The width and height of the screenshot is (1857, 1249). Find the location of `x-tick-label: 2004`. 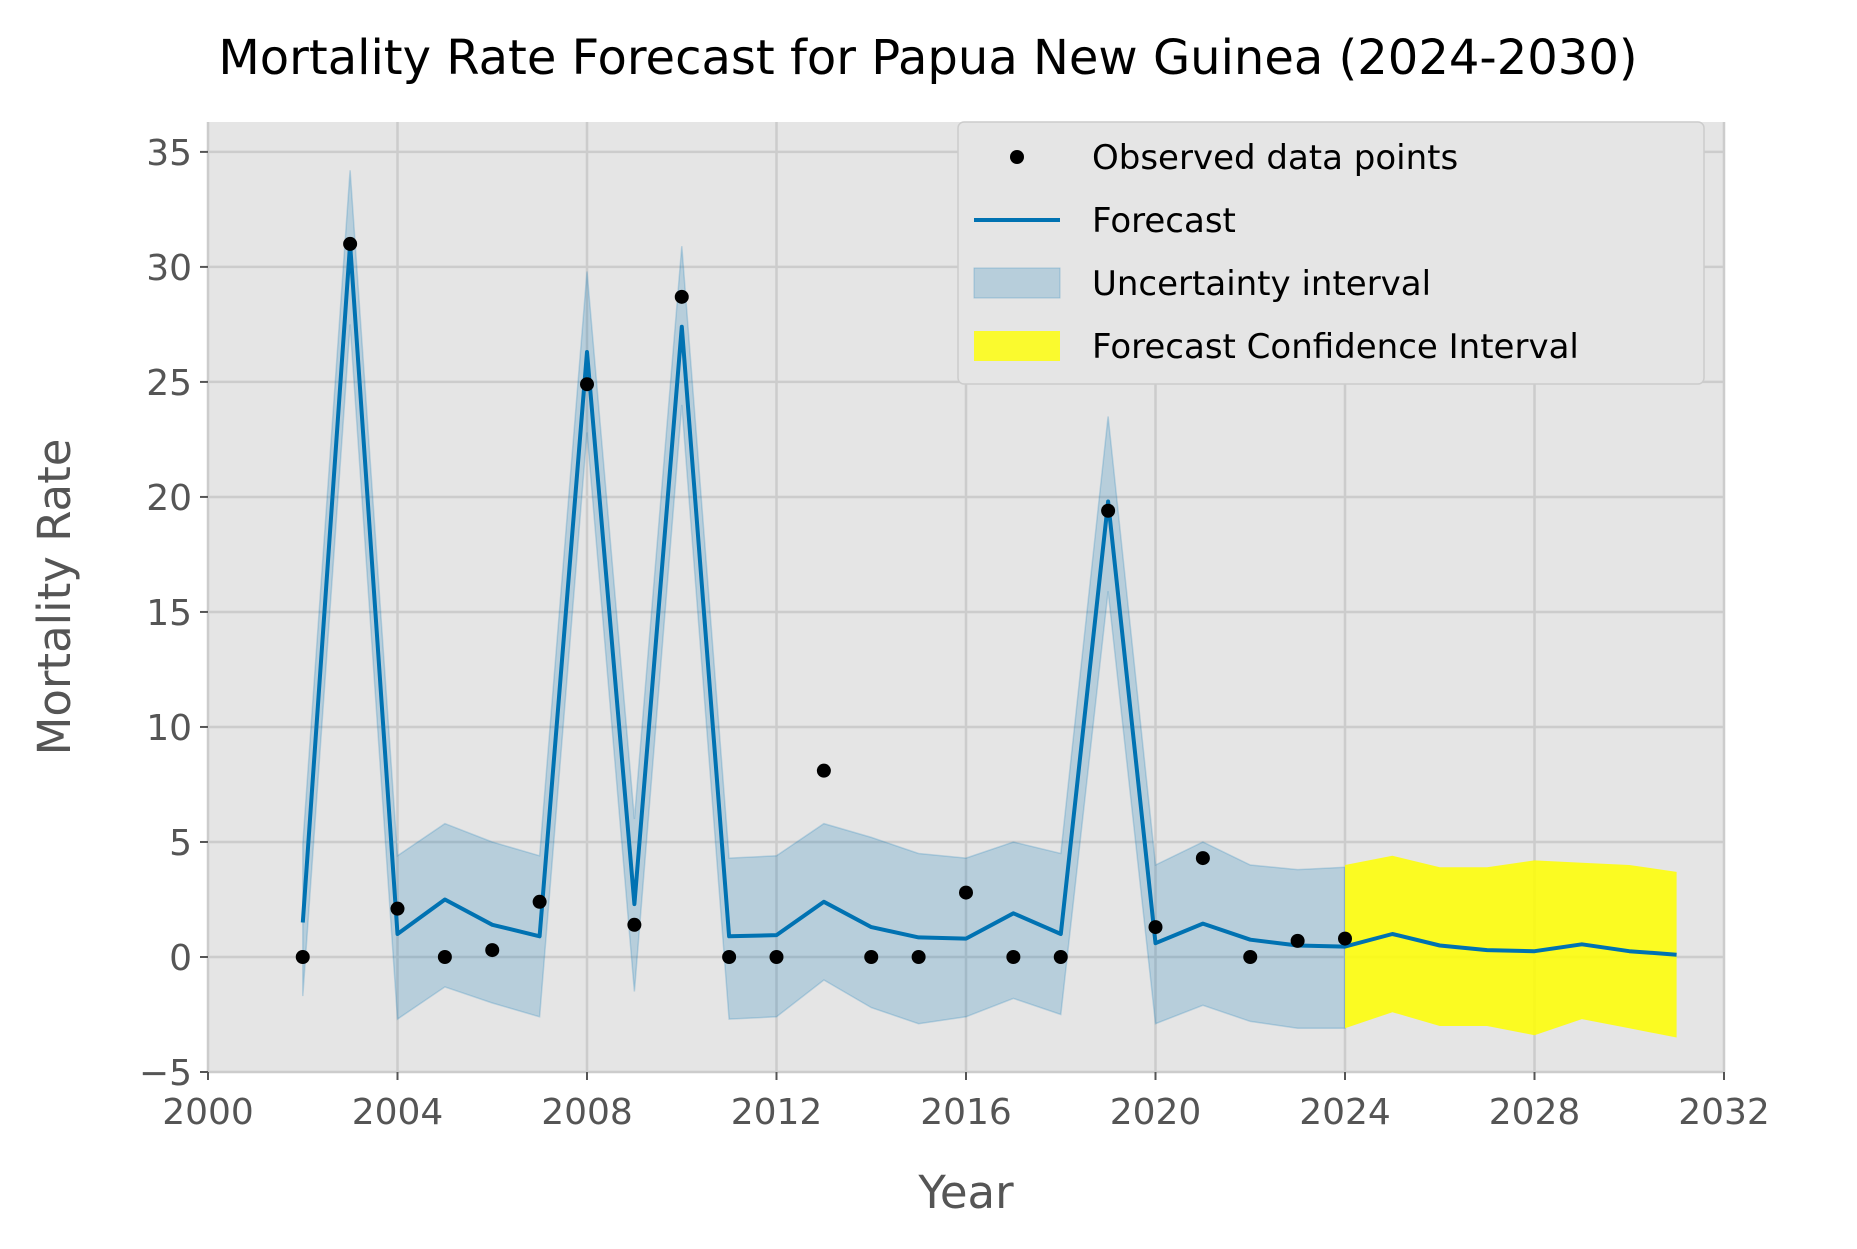

x-tick-label: 2004 is located at coordinates (398, 1112).